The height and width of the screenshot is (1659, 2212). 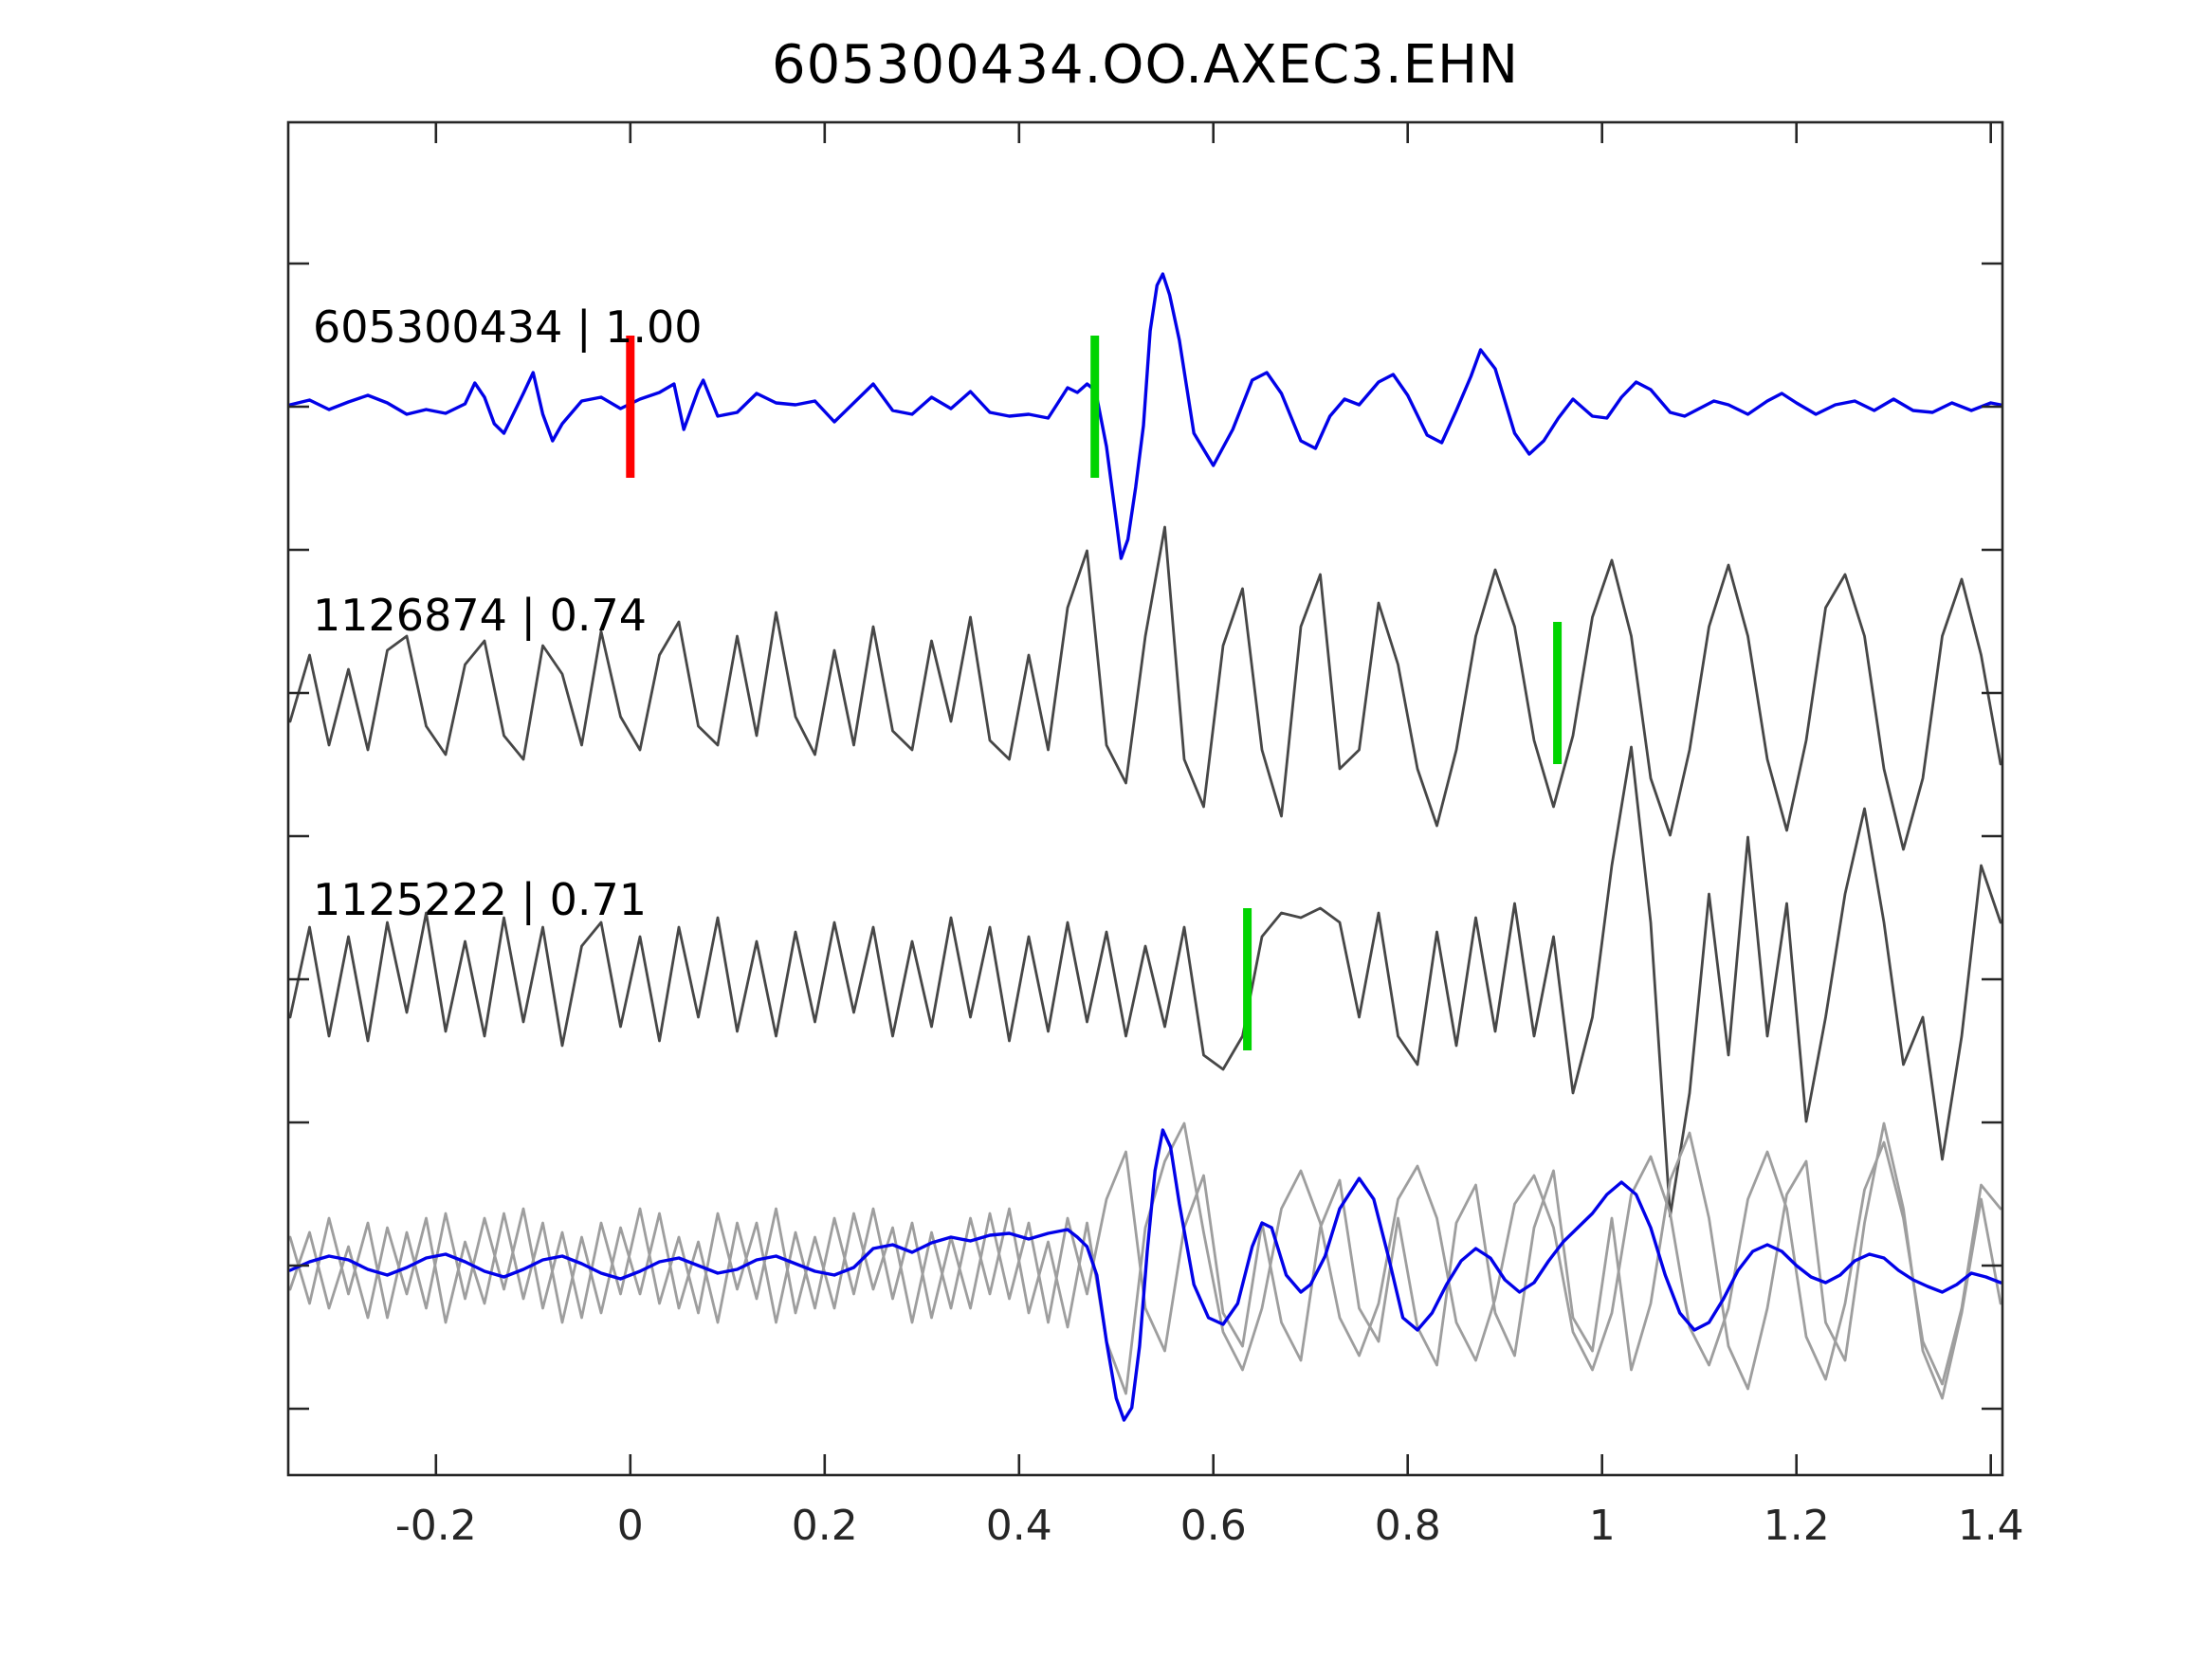 What do you see at coordinates (508, 327) in the screenshot?
I see `trace-label-1: 605300434 | 1.00` at bounding box center [508, 327].